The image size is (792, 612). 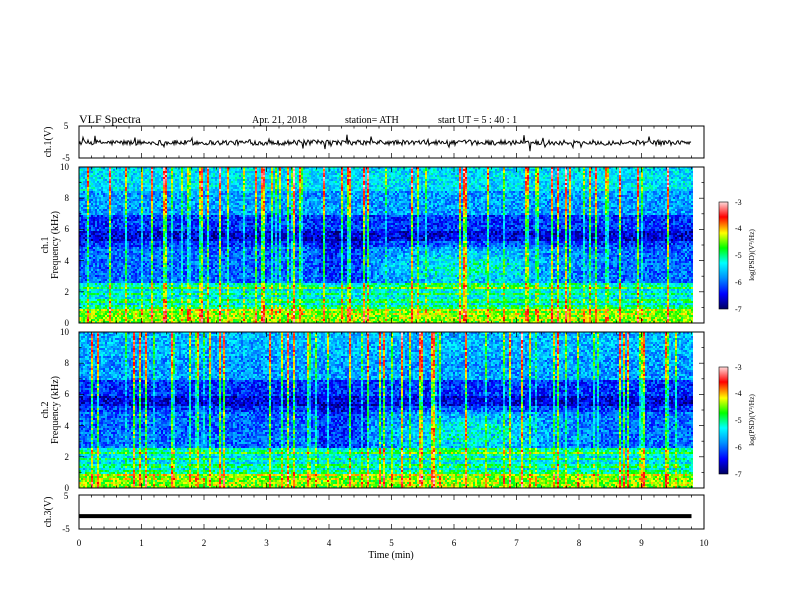 I want to click on ch2-cbar-tick-5: -5, so click(x=738, y=420).